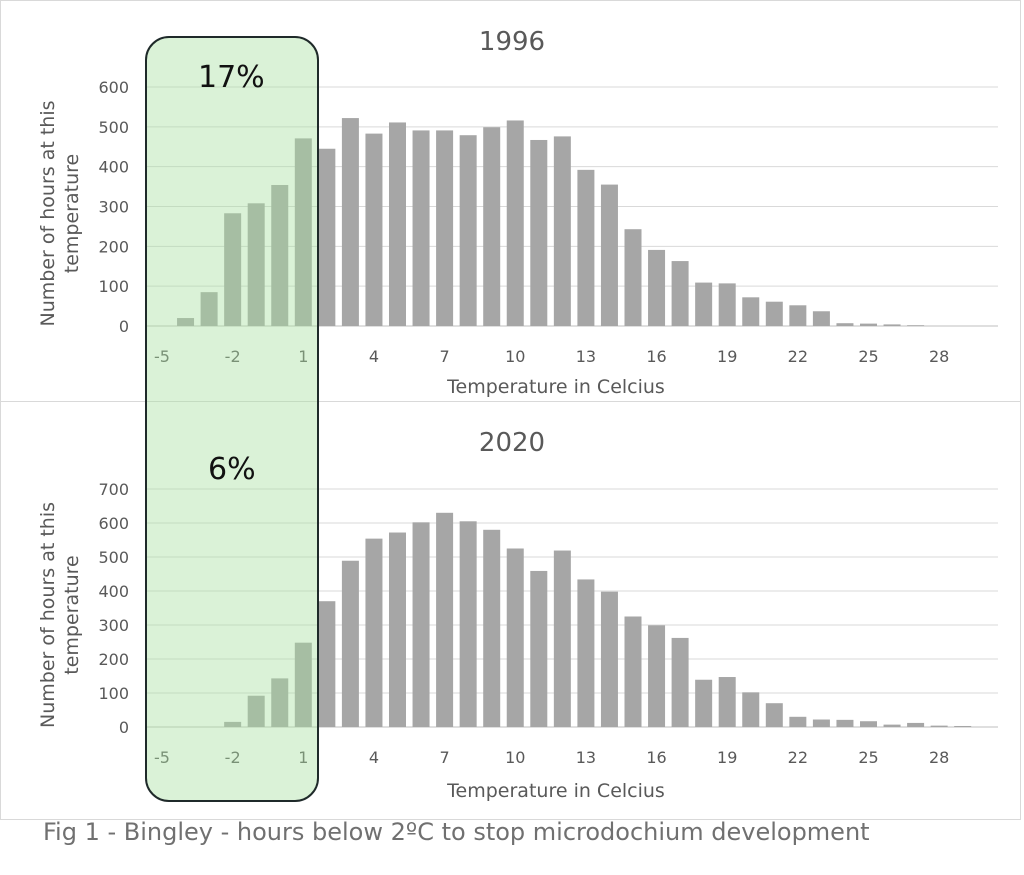 Image resolution: width=1024 pixels, height=875 pixels. Describe the element at coordinates (113, 489) in the screenshot. I see `y-tick-label: 700` at that location.